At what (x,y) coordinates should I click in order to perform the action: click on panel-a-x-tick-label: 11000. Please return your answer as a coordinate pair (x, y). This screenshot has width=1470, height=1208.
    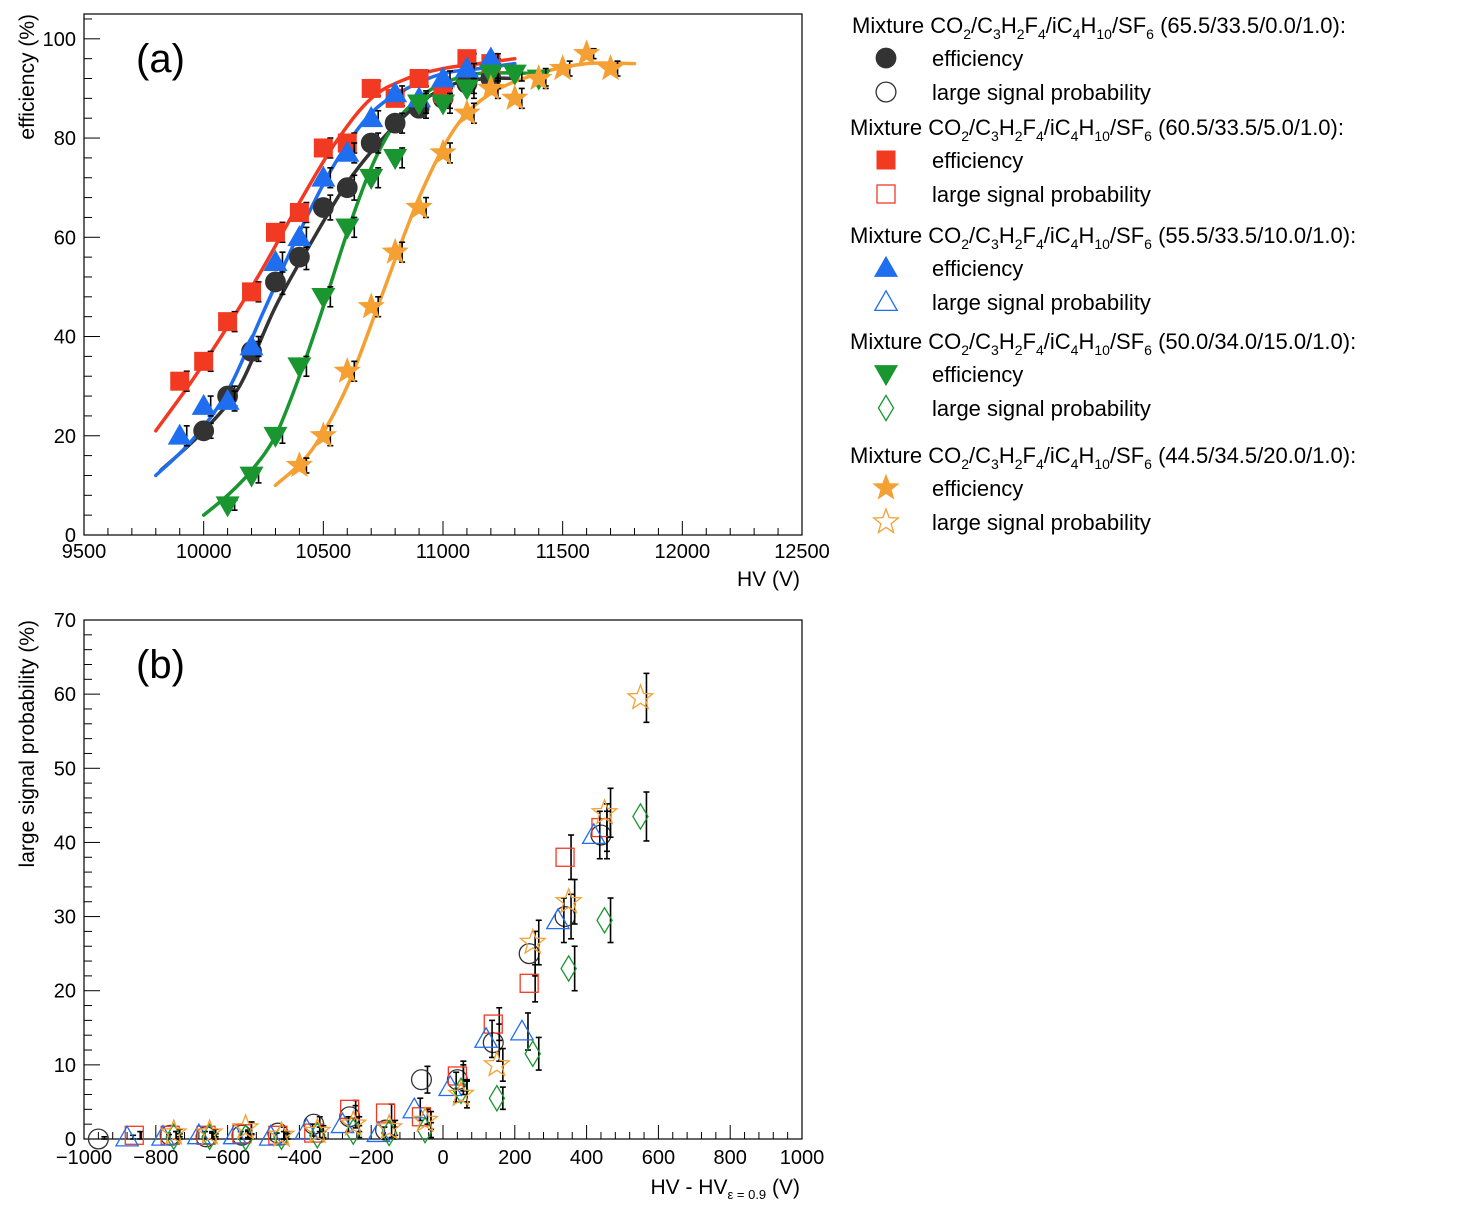
    Looking at the image, I should click on (443, 552).